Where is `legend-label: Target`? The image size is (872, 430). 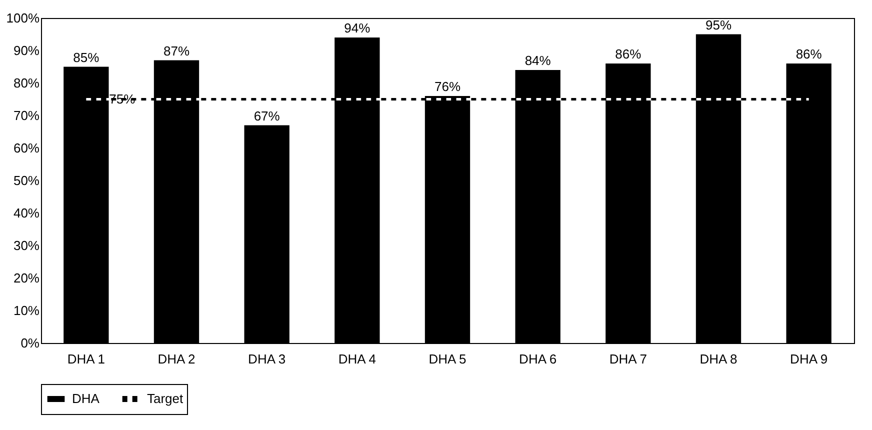 legend-label: Target is located at coordinates (165, 398).